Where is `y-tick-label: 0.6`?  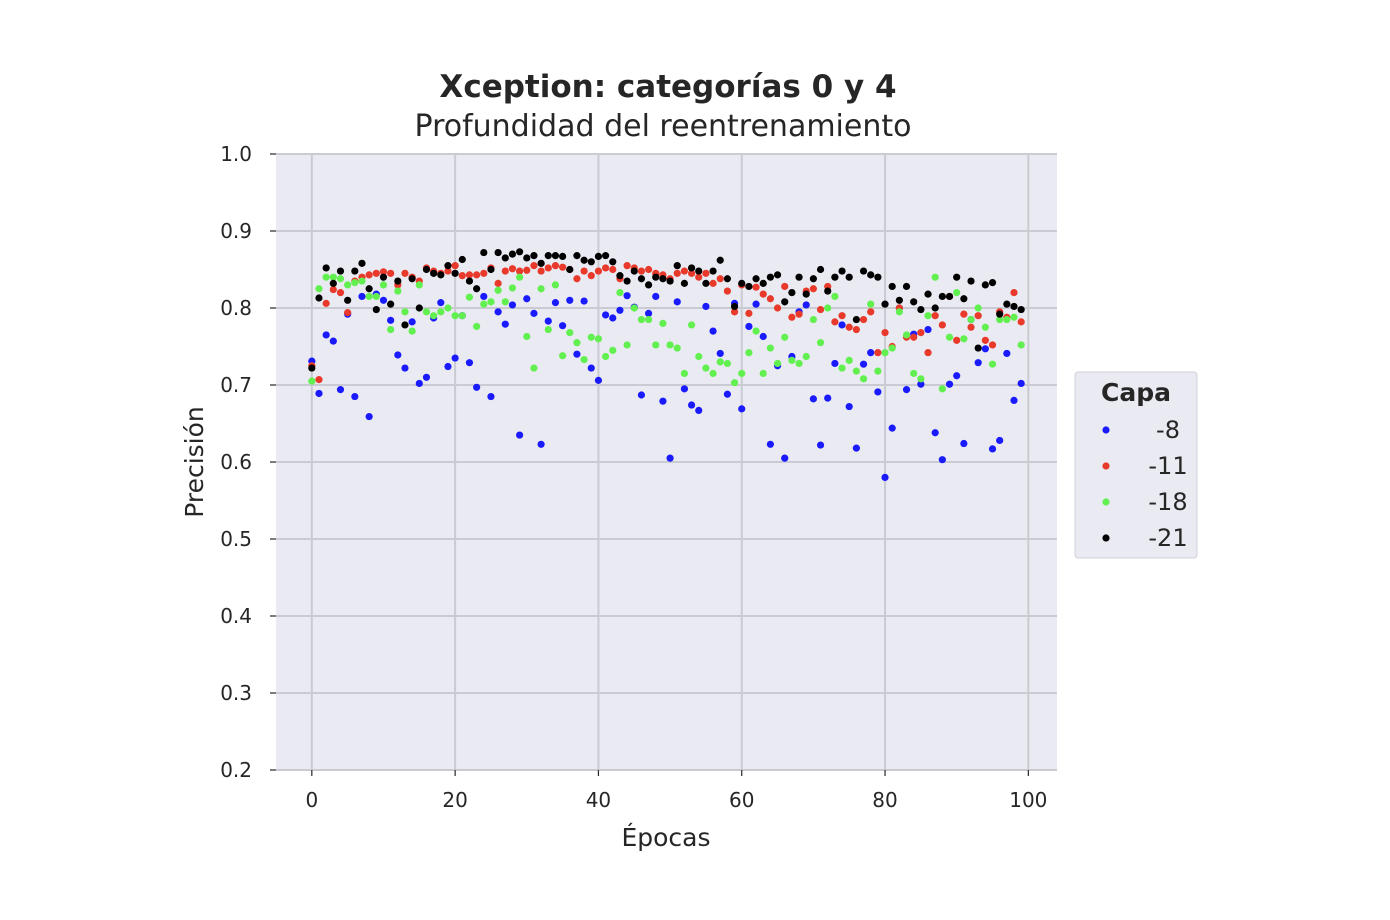
y-tick-label: 0.6 is located at coordinates (236, 462).